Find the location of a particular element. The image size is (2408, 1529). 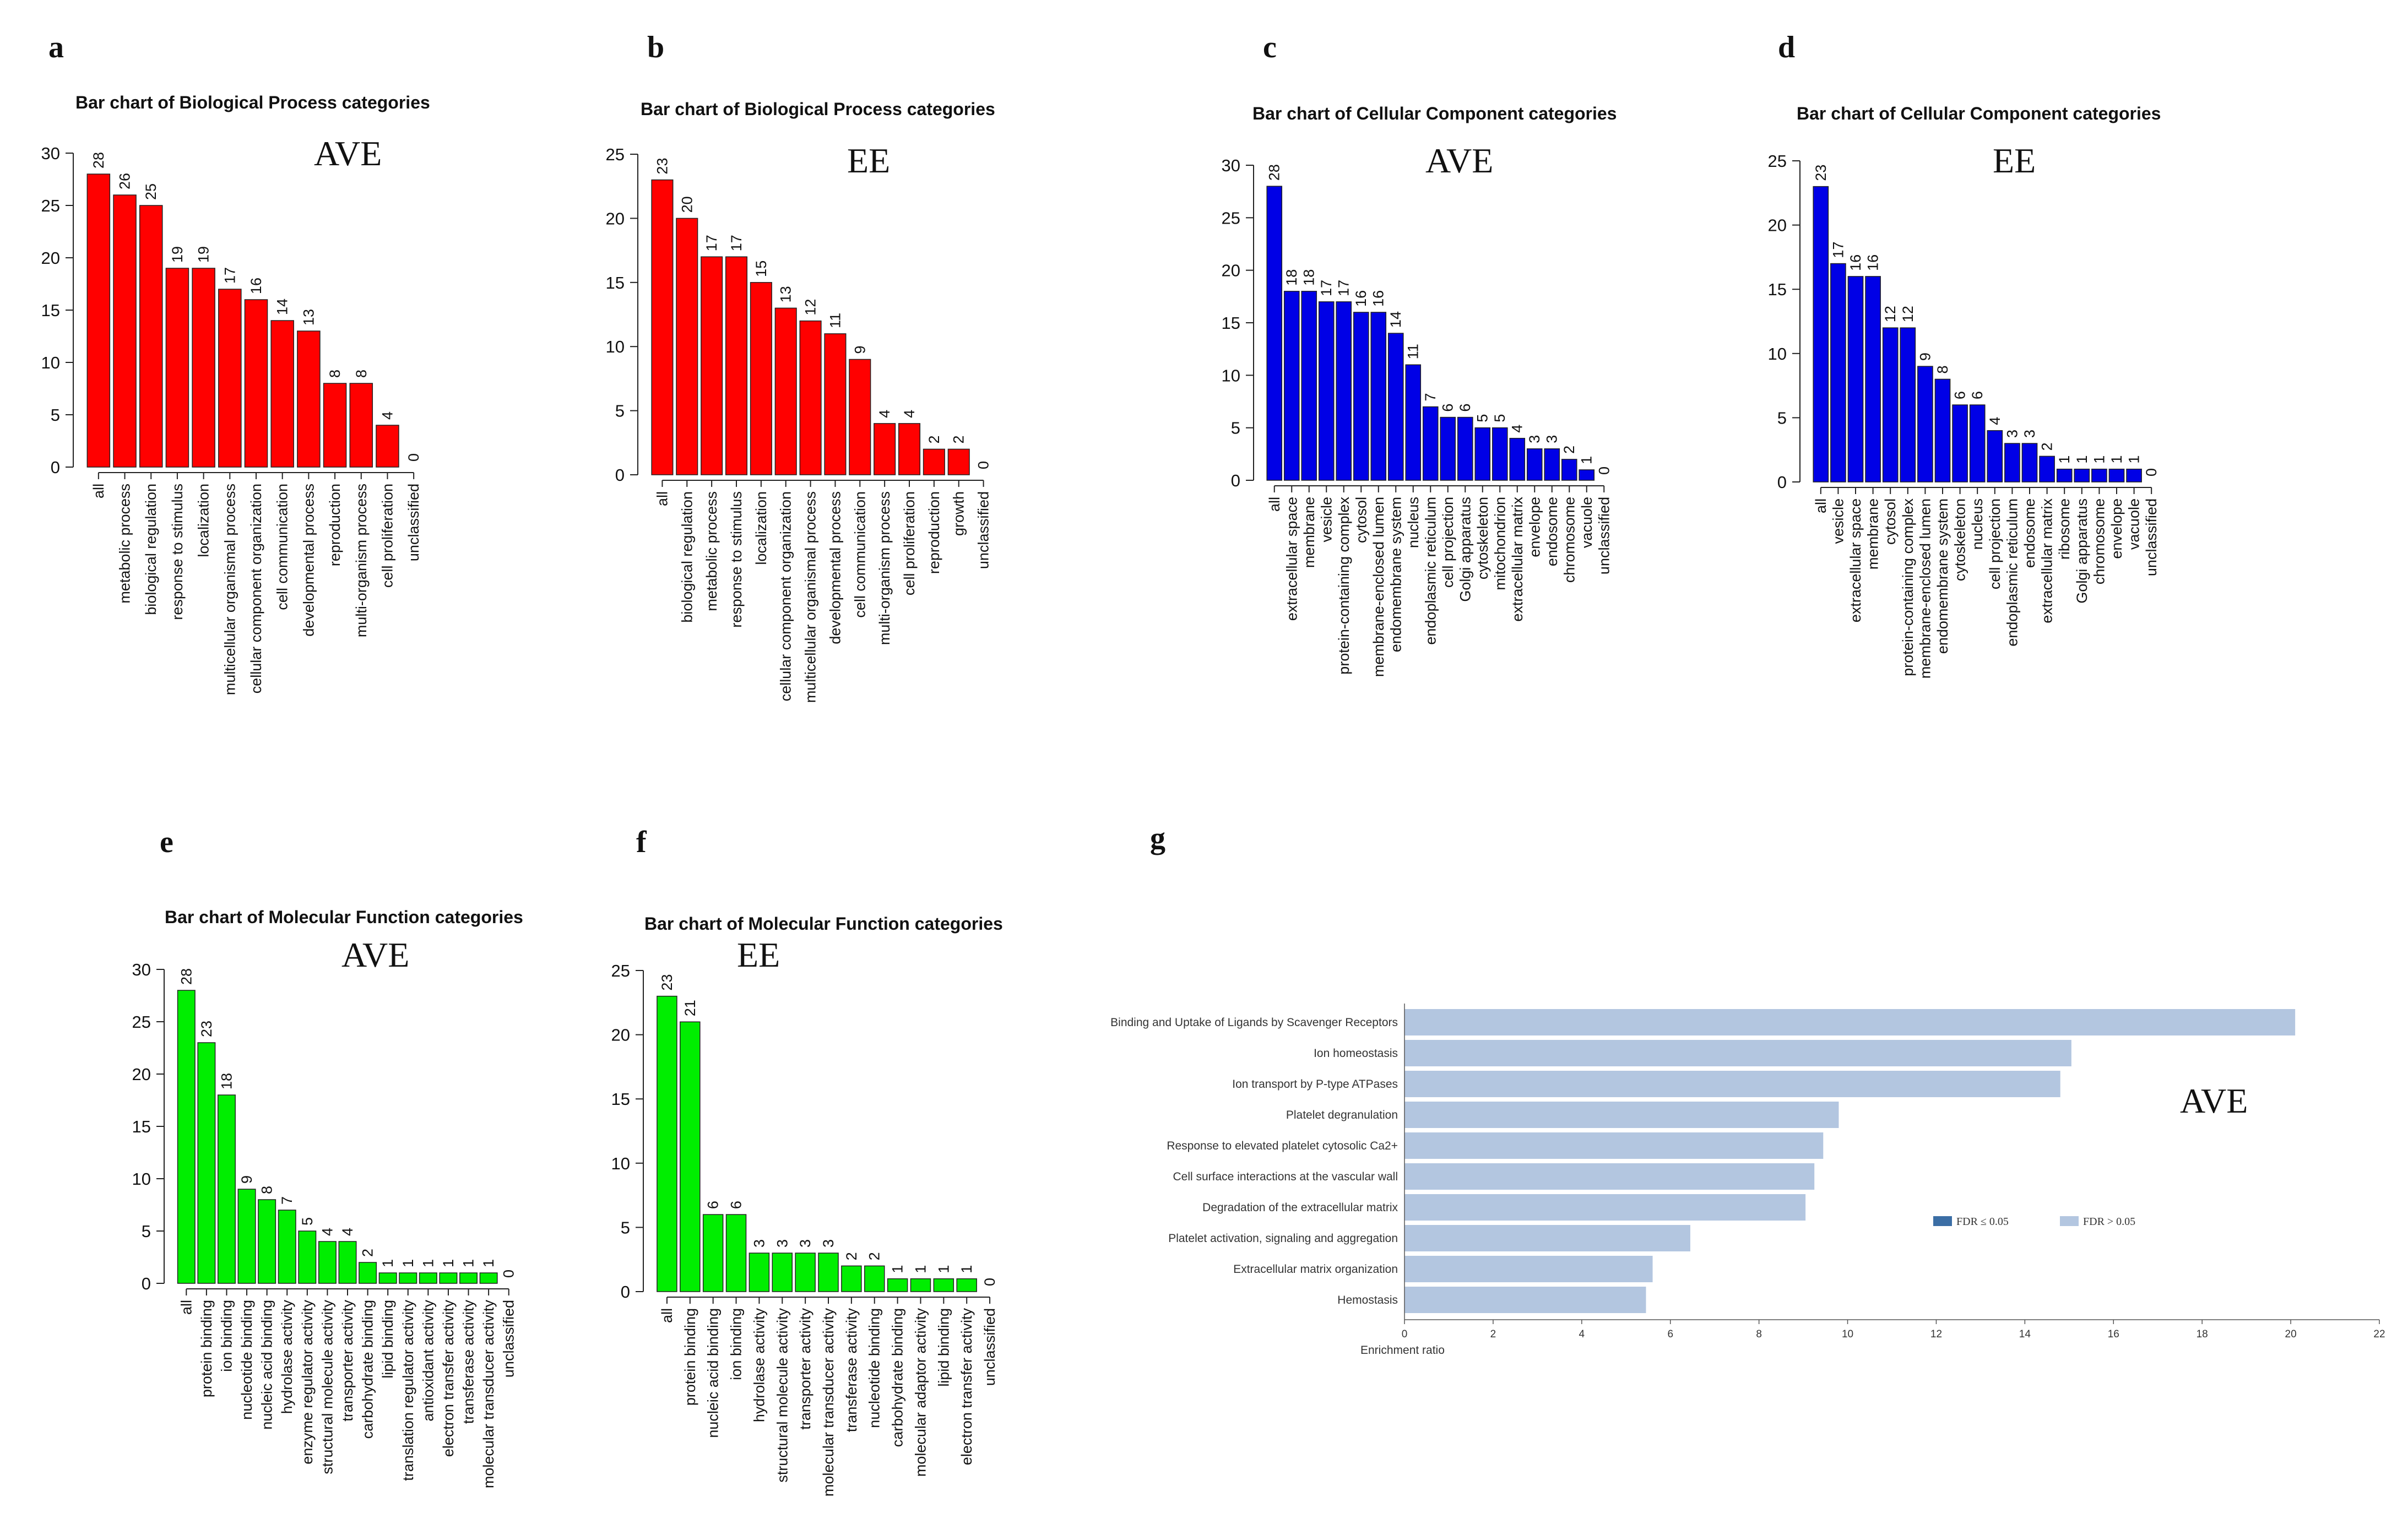

value-label-c: 4 is located at coordinates (1517, 429).